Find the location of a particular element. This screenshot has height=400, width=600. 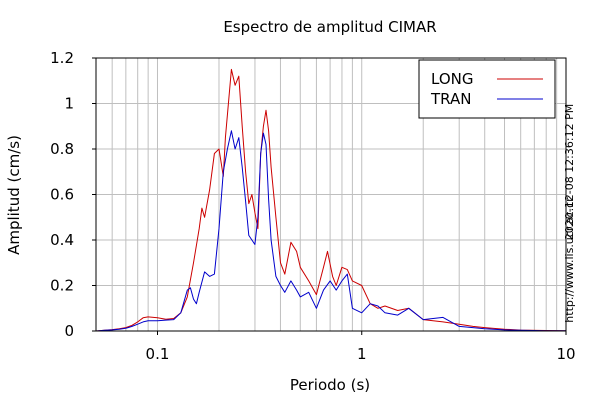

y-tick-label: 0 is located at coordinates (69, 331).